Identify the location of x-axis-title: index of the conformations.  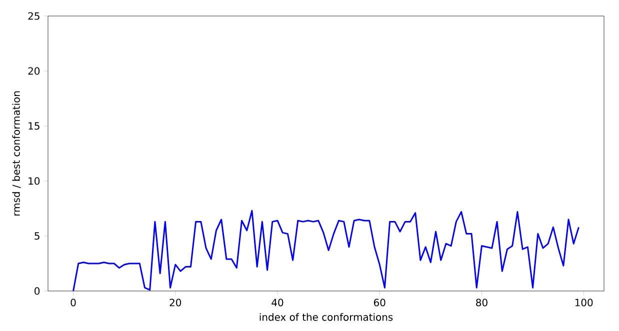
(326, 317).